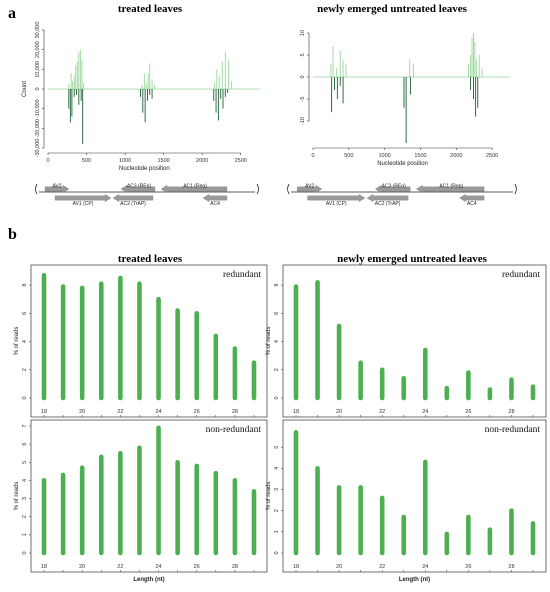 The width and height of the screenshot is (550, 592). I want to click on read-type-label: redundant, so click(242, 275).